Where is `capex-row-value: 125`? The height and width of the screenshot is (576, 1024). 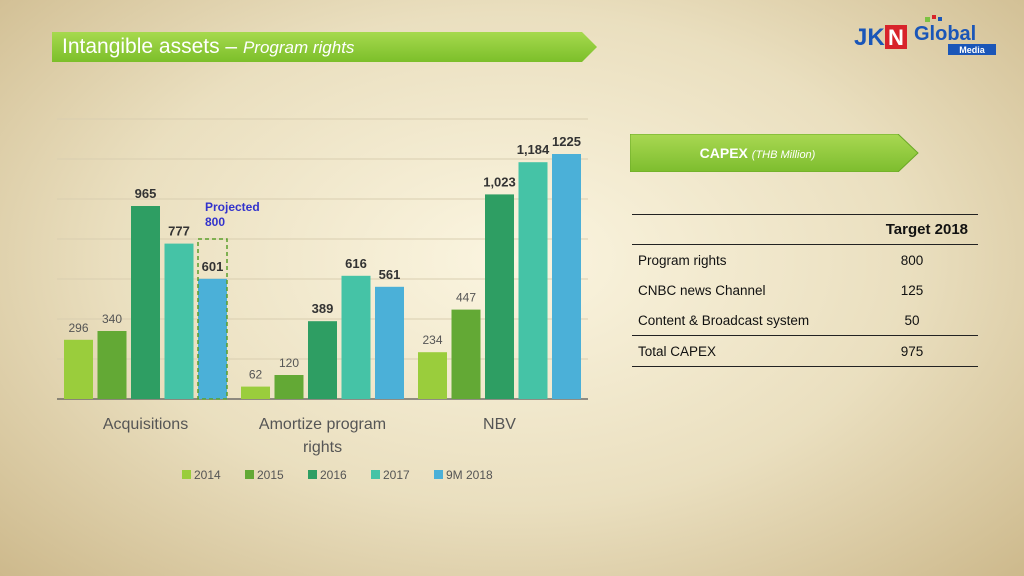
capex-row-value: 125 is located at coordinates (912, 290).